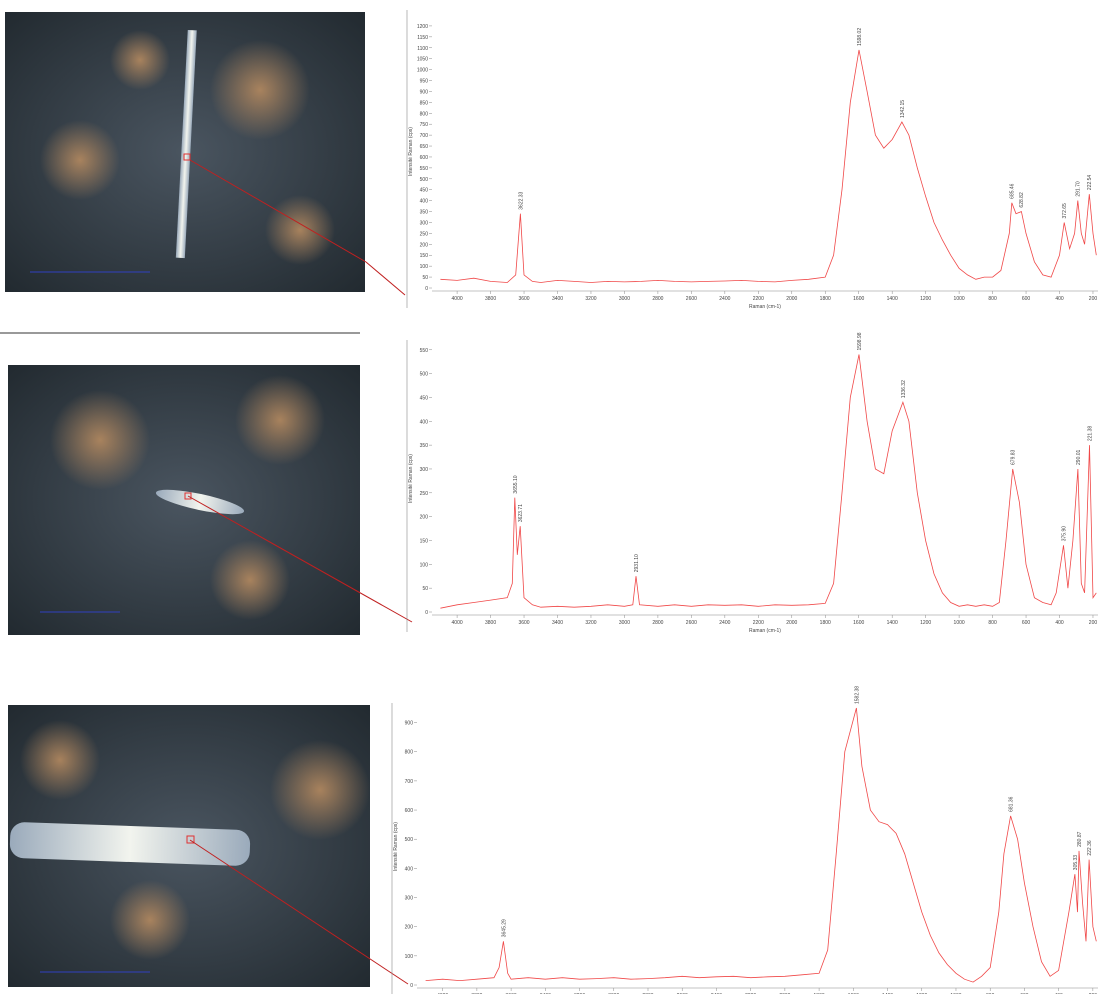 The height and width of the screenshot is (999, 1102). Describe the element at coordinates (1090, 434) in the screenshot. I see `peak-label: 221.38` at that location.